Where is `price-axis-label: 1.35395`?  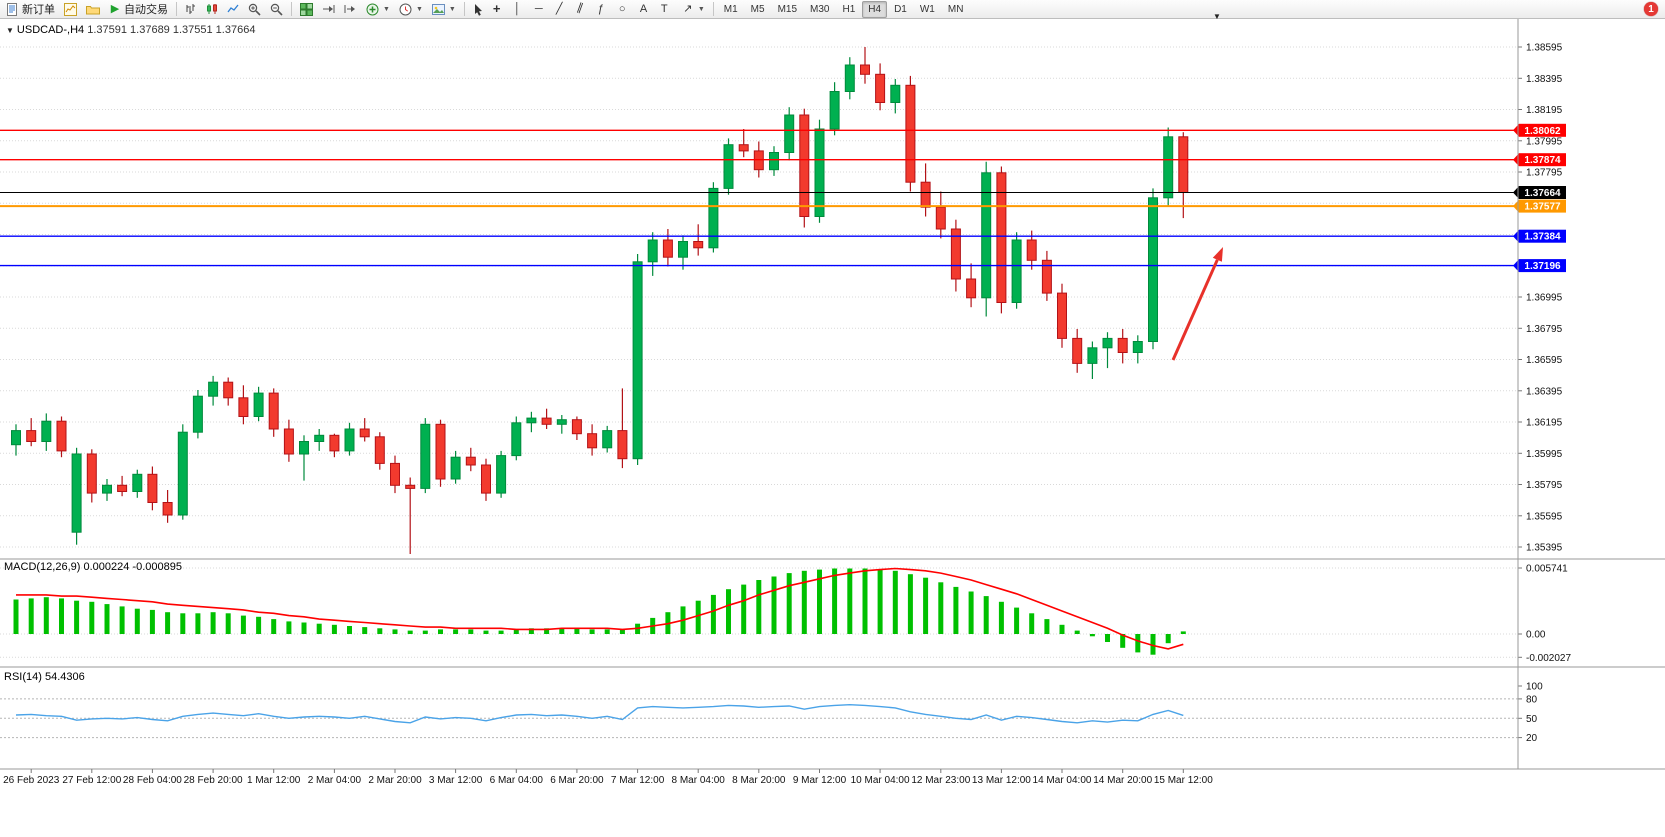
price-axis-label: 1.35395 is located at coordinates (1544, 548).